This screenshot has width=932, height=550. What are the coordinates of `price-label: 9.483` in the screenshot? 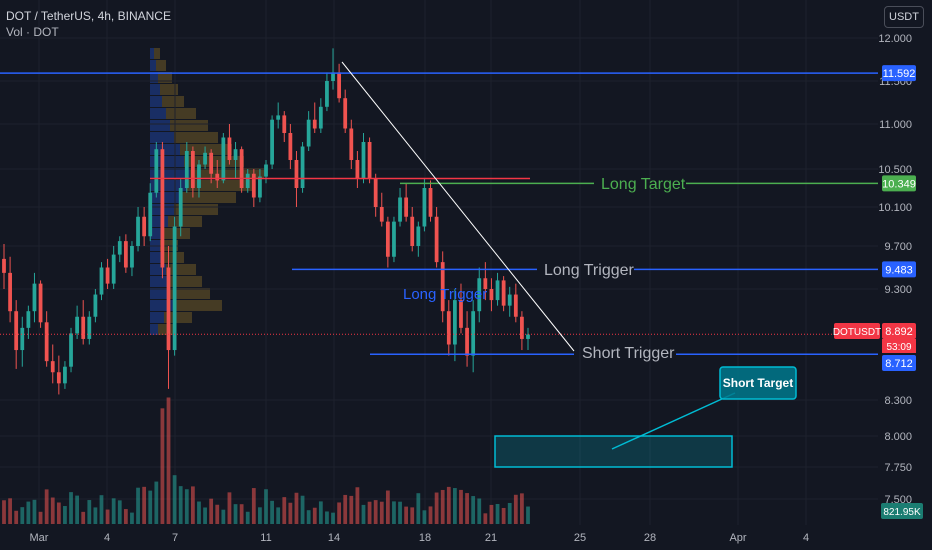 It's located at (899, 270).